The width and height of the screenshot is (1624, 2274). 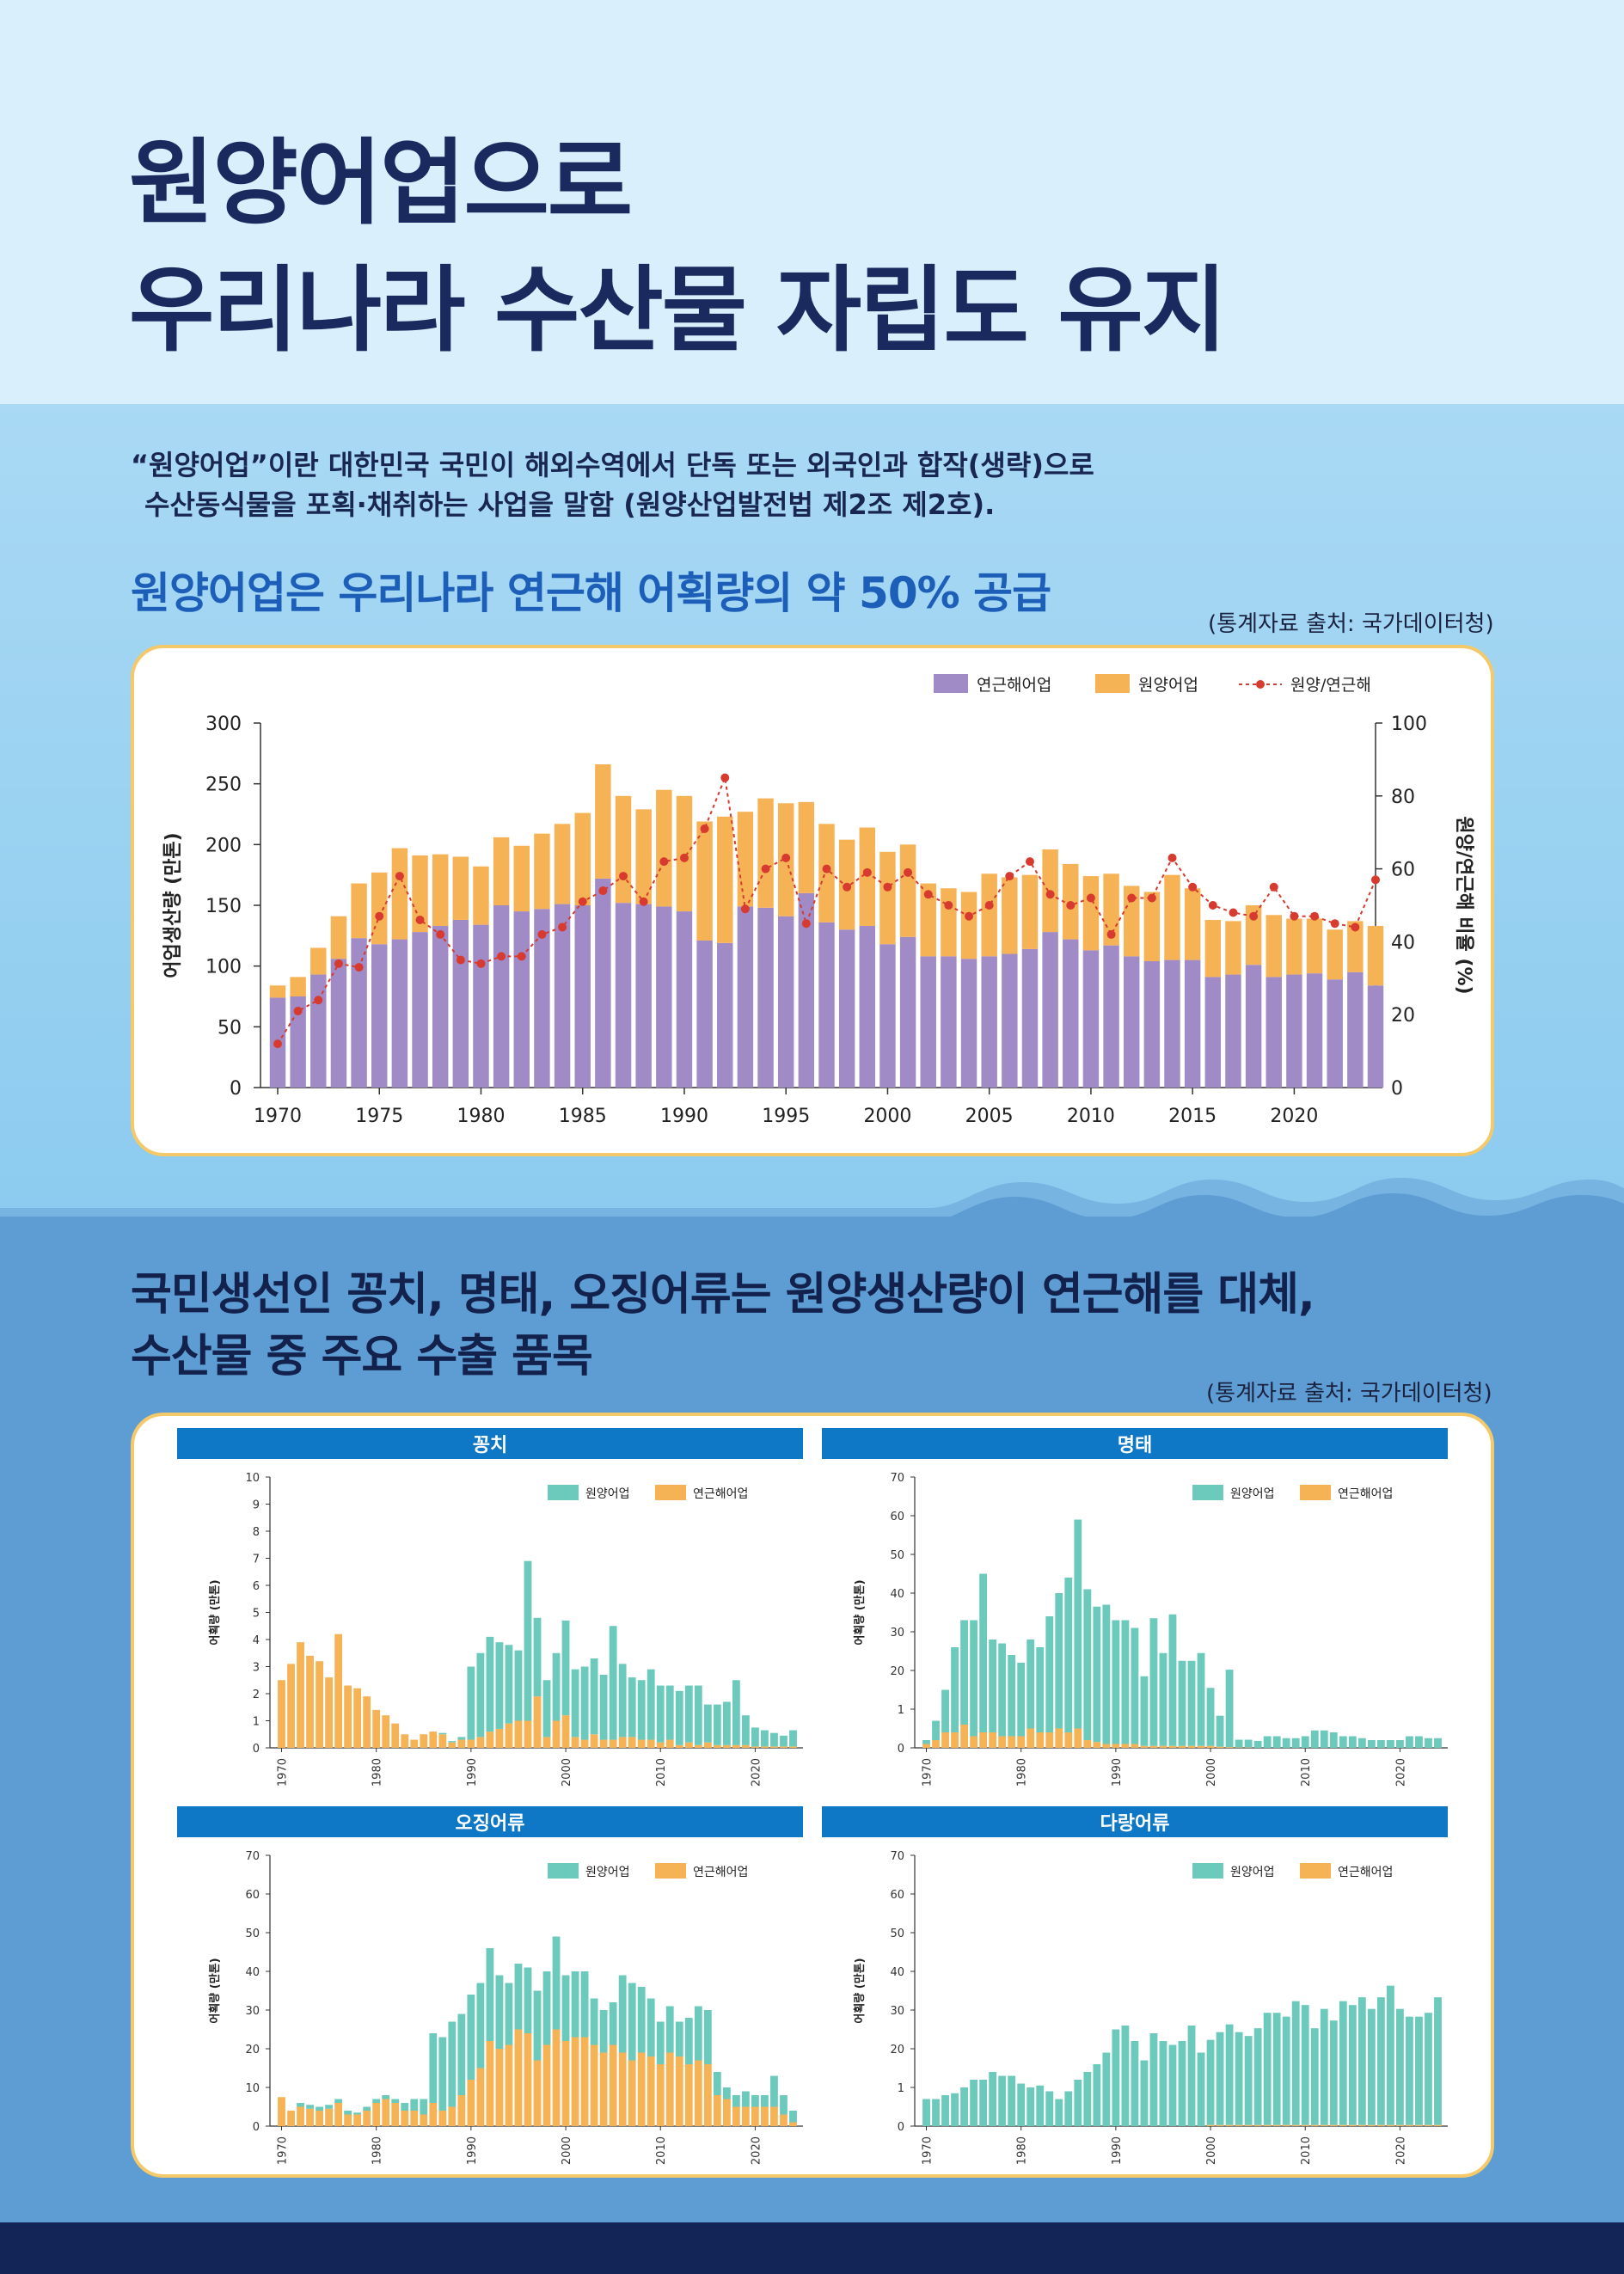 What do you see at coordinates (256, 1532) in the screenshot?
I see `y-tick-label: 8` at bounding box center [256, 1532].